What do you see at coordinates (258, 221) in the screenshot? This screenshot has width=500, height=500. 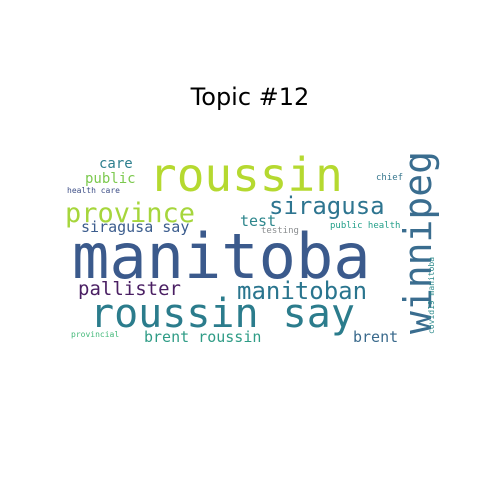 I see `word-test: test` at bounding box center [258, 221].